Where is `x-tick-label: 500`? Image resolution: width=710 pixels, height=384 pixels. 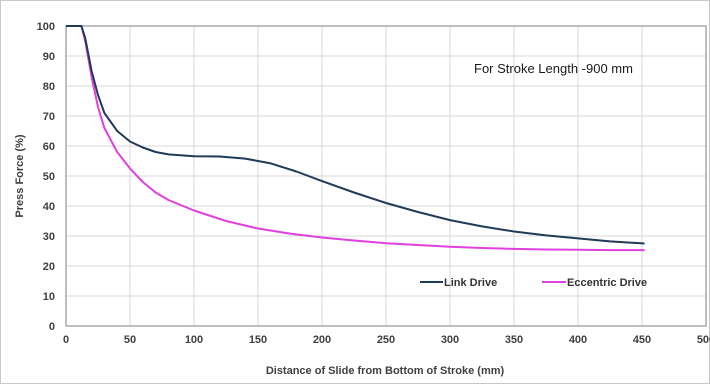 x-tick-label: 500 is located at coordinates (703, 340).